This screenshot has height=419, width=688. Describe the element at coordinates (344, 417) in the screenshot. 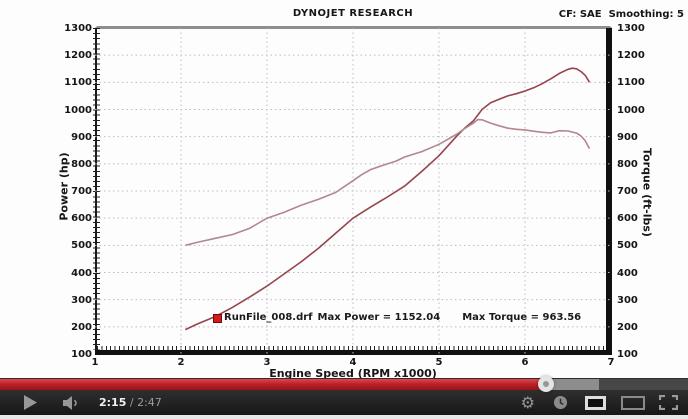

I see `page-background-strip` at that location.